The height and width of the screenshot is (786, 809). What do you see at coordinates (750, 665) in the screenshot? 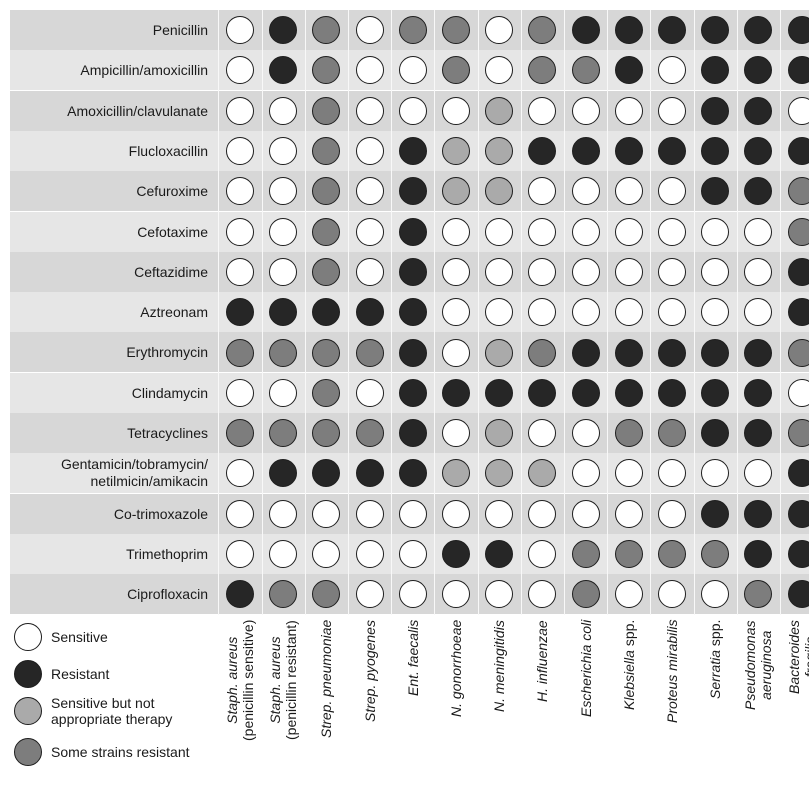
I see `column-label-line: Pseudomonas` at bounding box center [750, 665].